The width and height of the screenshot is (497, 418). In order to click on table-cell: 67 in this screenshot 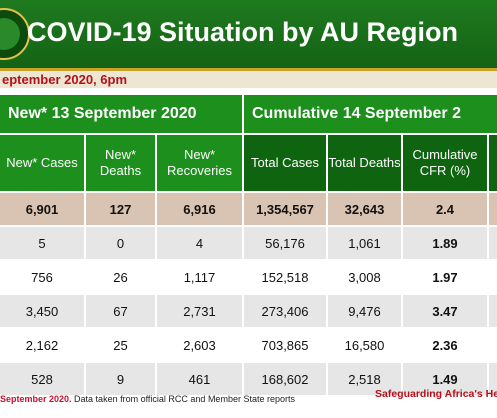, I will do `click(120, 311)`.